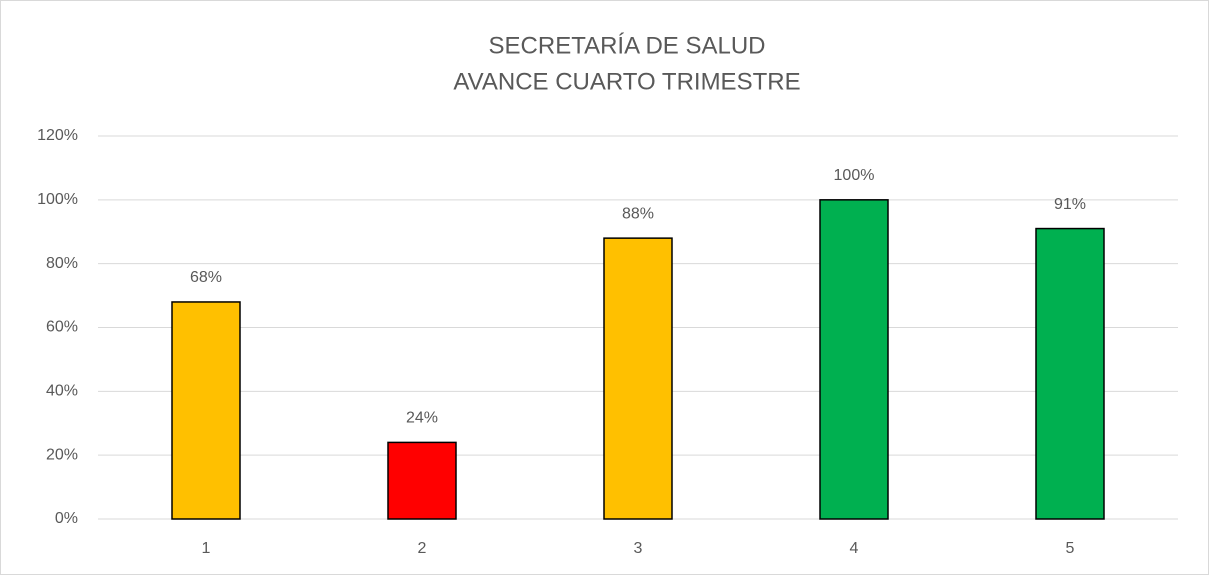 Image resolution: width=1209 pixels, height=575 pixels. Describe the element at coordinates (57, 199) in the screenshot. I see `y-tick-label: 100%` at that location.